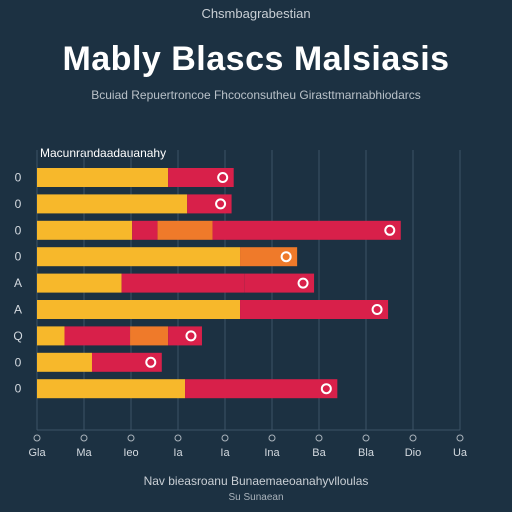 This screenshot has width=512, height=512. What do you see at coordinates (130, 453) in the screenshot?
I see `x-tick-label: Ieo` at bounding box center [130, 453].